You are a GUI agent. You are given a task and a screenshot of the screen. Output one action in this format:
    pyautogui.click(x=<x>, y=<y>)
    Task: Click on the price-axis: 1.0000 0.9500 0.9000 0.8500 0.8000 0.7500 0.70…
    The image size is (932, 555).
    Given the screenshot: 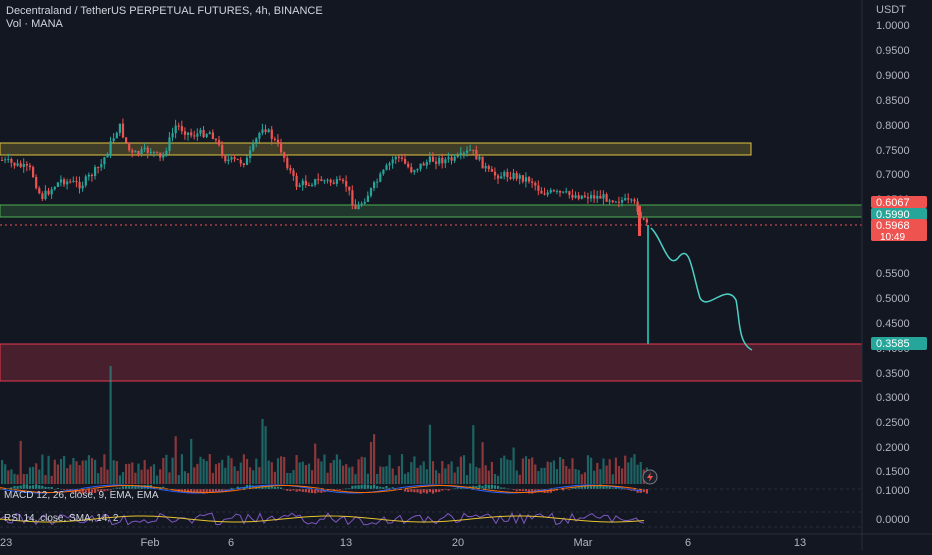 What is the action you would take?
    pyautogui.click(x=893, y=273)
    